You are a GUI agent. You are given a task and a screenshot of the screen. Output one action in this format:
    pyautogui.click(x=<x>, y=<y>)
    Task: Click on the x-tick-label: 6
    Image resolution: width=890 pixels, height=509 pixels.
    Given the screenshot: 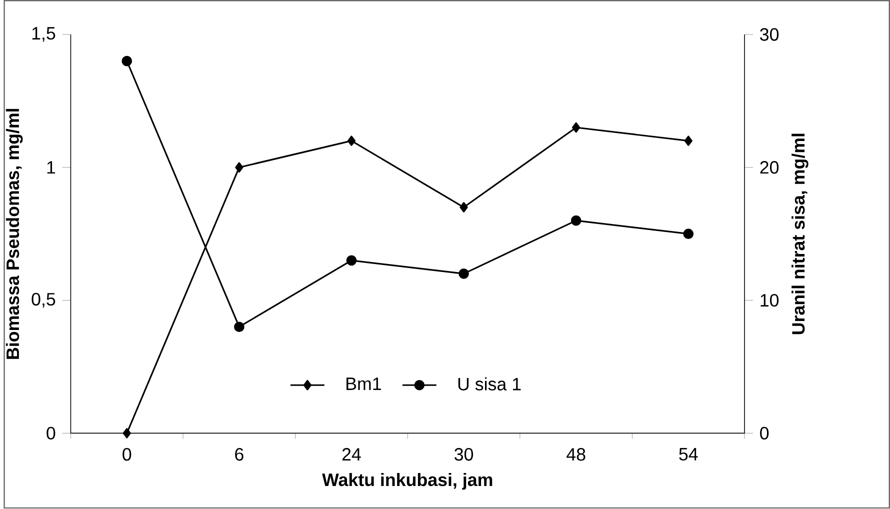 What is the action you would take?
    pyautogui.click(x=239, y=454)
    